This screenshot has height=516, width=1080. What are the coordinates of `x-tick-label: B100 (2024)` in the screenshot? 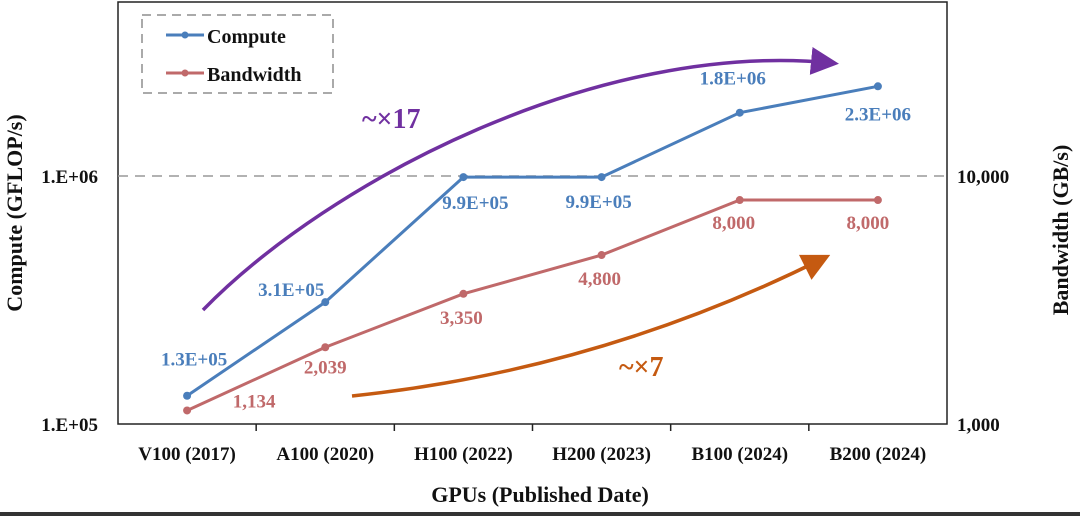 It's located at (739, 454).